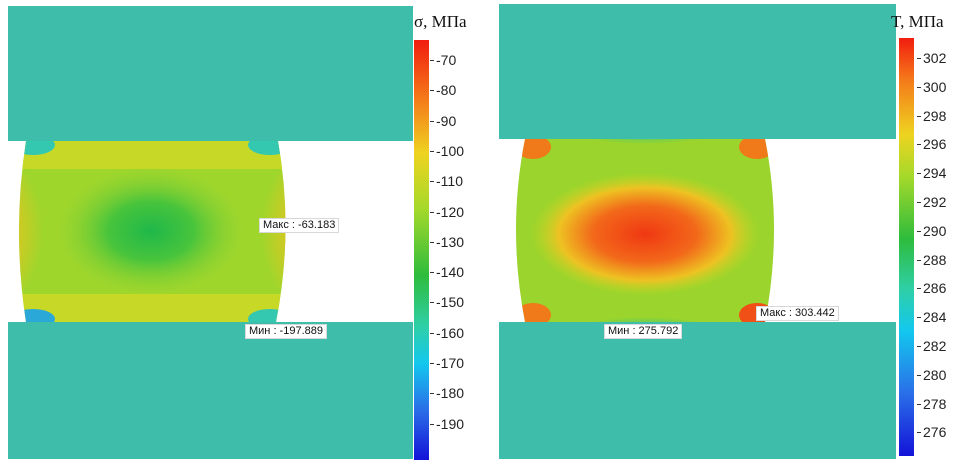 This screenshot has width=962, height=465. What do you see at coordinates (797, 313) in the screenshot?
I see `max-probe-label: Макс : 303.442` at bounding box center [797, 313].